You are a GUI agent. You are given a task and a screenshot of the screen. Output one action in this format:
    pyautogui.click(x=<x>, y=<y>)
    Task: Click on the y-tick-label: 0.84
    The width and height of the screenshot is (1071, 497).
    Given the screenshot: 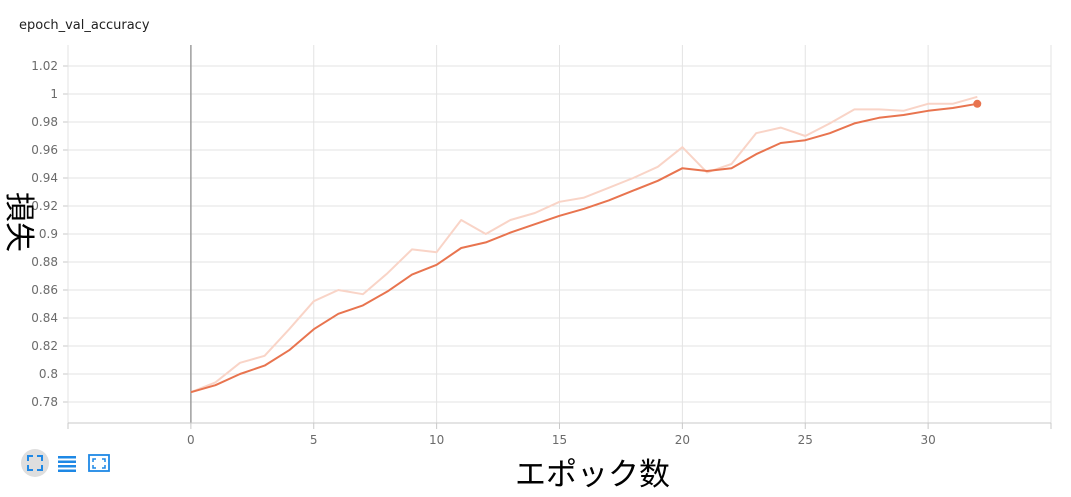 What is the action you would take?
    pyautogui.click(x=44, y=318)
    